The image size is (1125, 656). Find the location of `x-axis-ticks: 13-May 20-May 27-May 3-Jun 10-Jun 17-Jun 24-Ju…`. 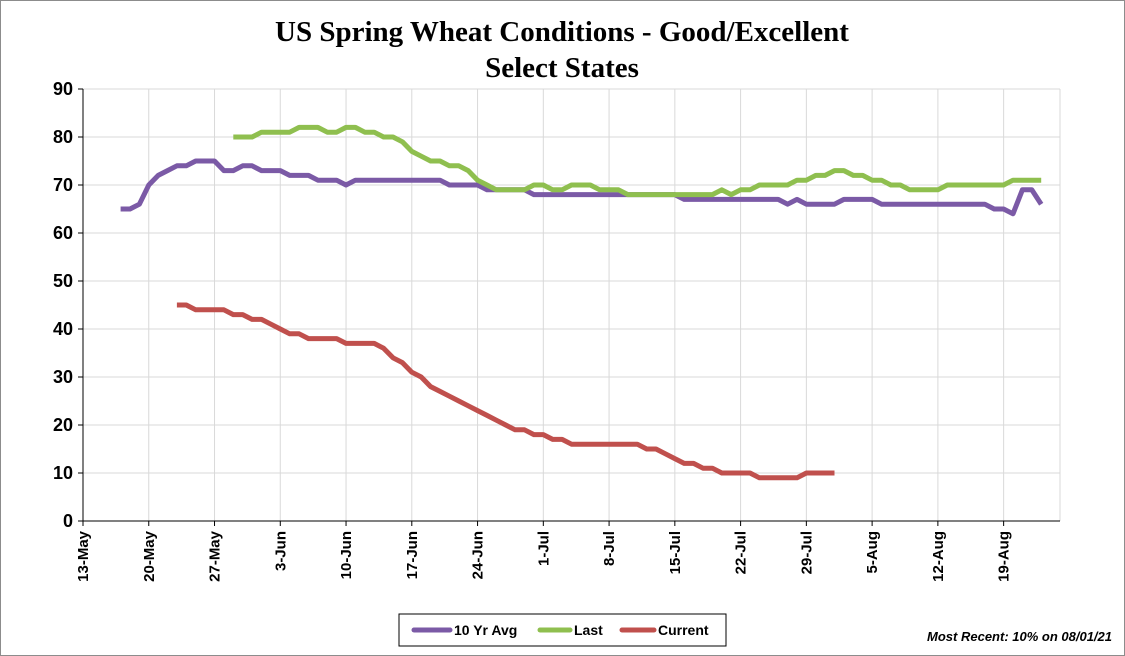

x-axis-ticks: 13-May 20-May 27-May 3-Jun 10-Jun 17-Jun 24-Ju… is located at coordinates (544, 551).